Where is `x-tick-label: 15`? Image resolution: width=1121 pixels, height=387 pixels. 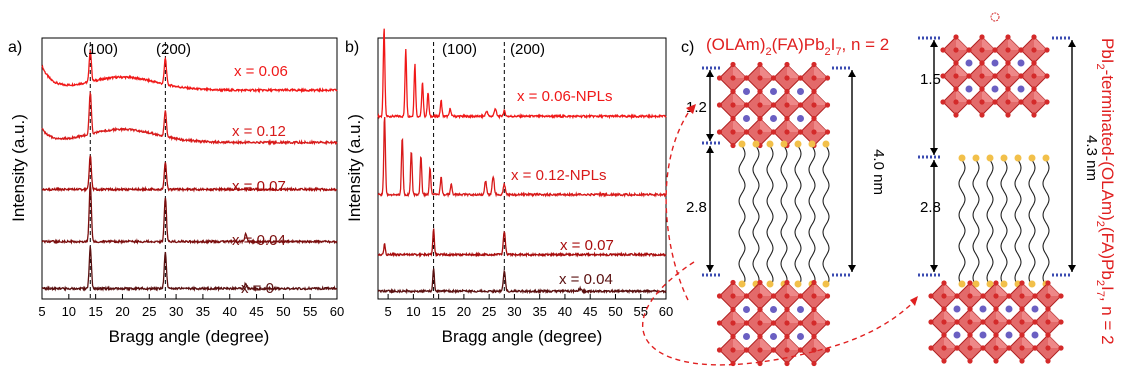
x-tick-label: 15 is located at coordinates (95, 311).